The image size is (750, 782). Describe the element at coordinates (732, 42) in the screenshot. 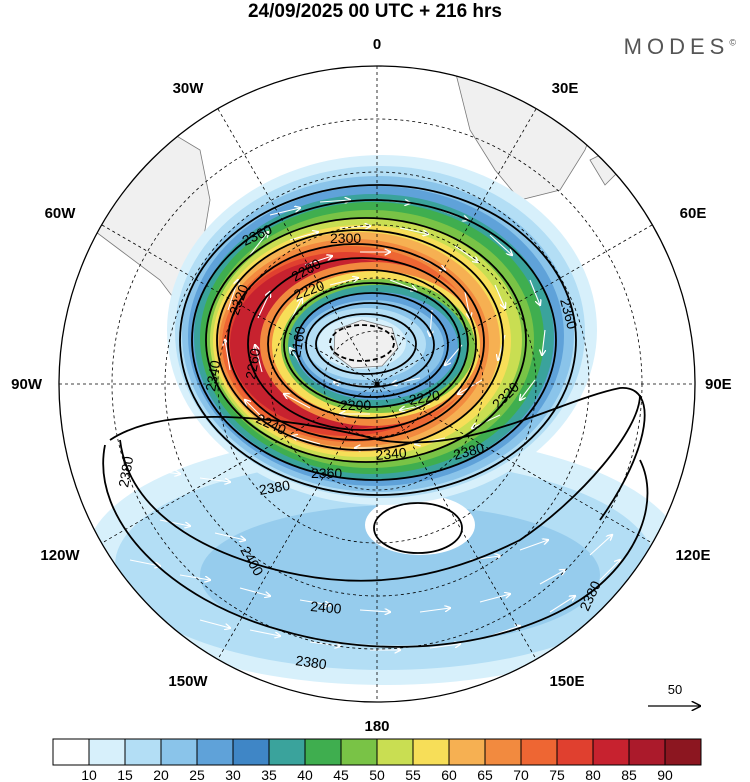

I see `brand-mark: ©` at that location.